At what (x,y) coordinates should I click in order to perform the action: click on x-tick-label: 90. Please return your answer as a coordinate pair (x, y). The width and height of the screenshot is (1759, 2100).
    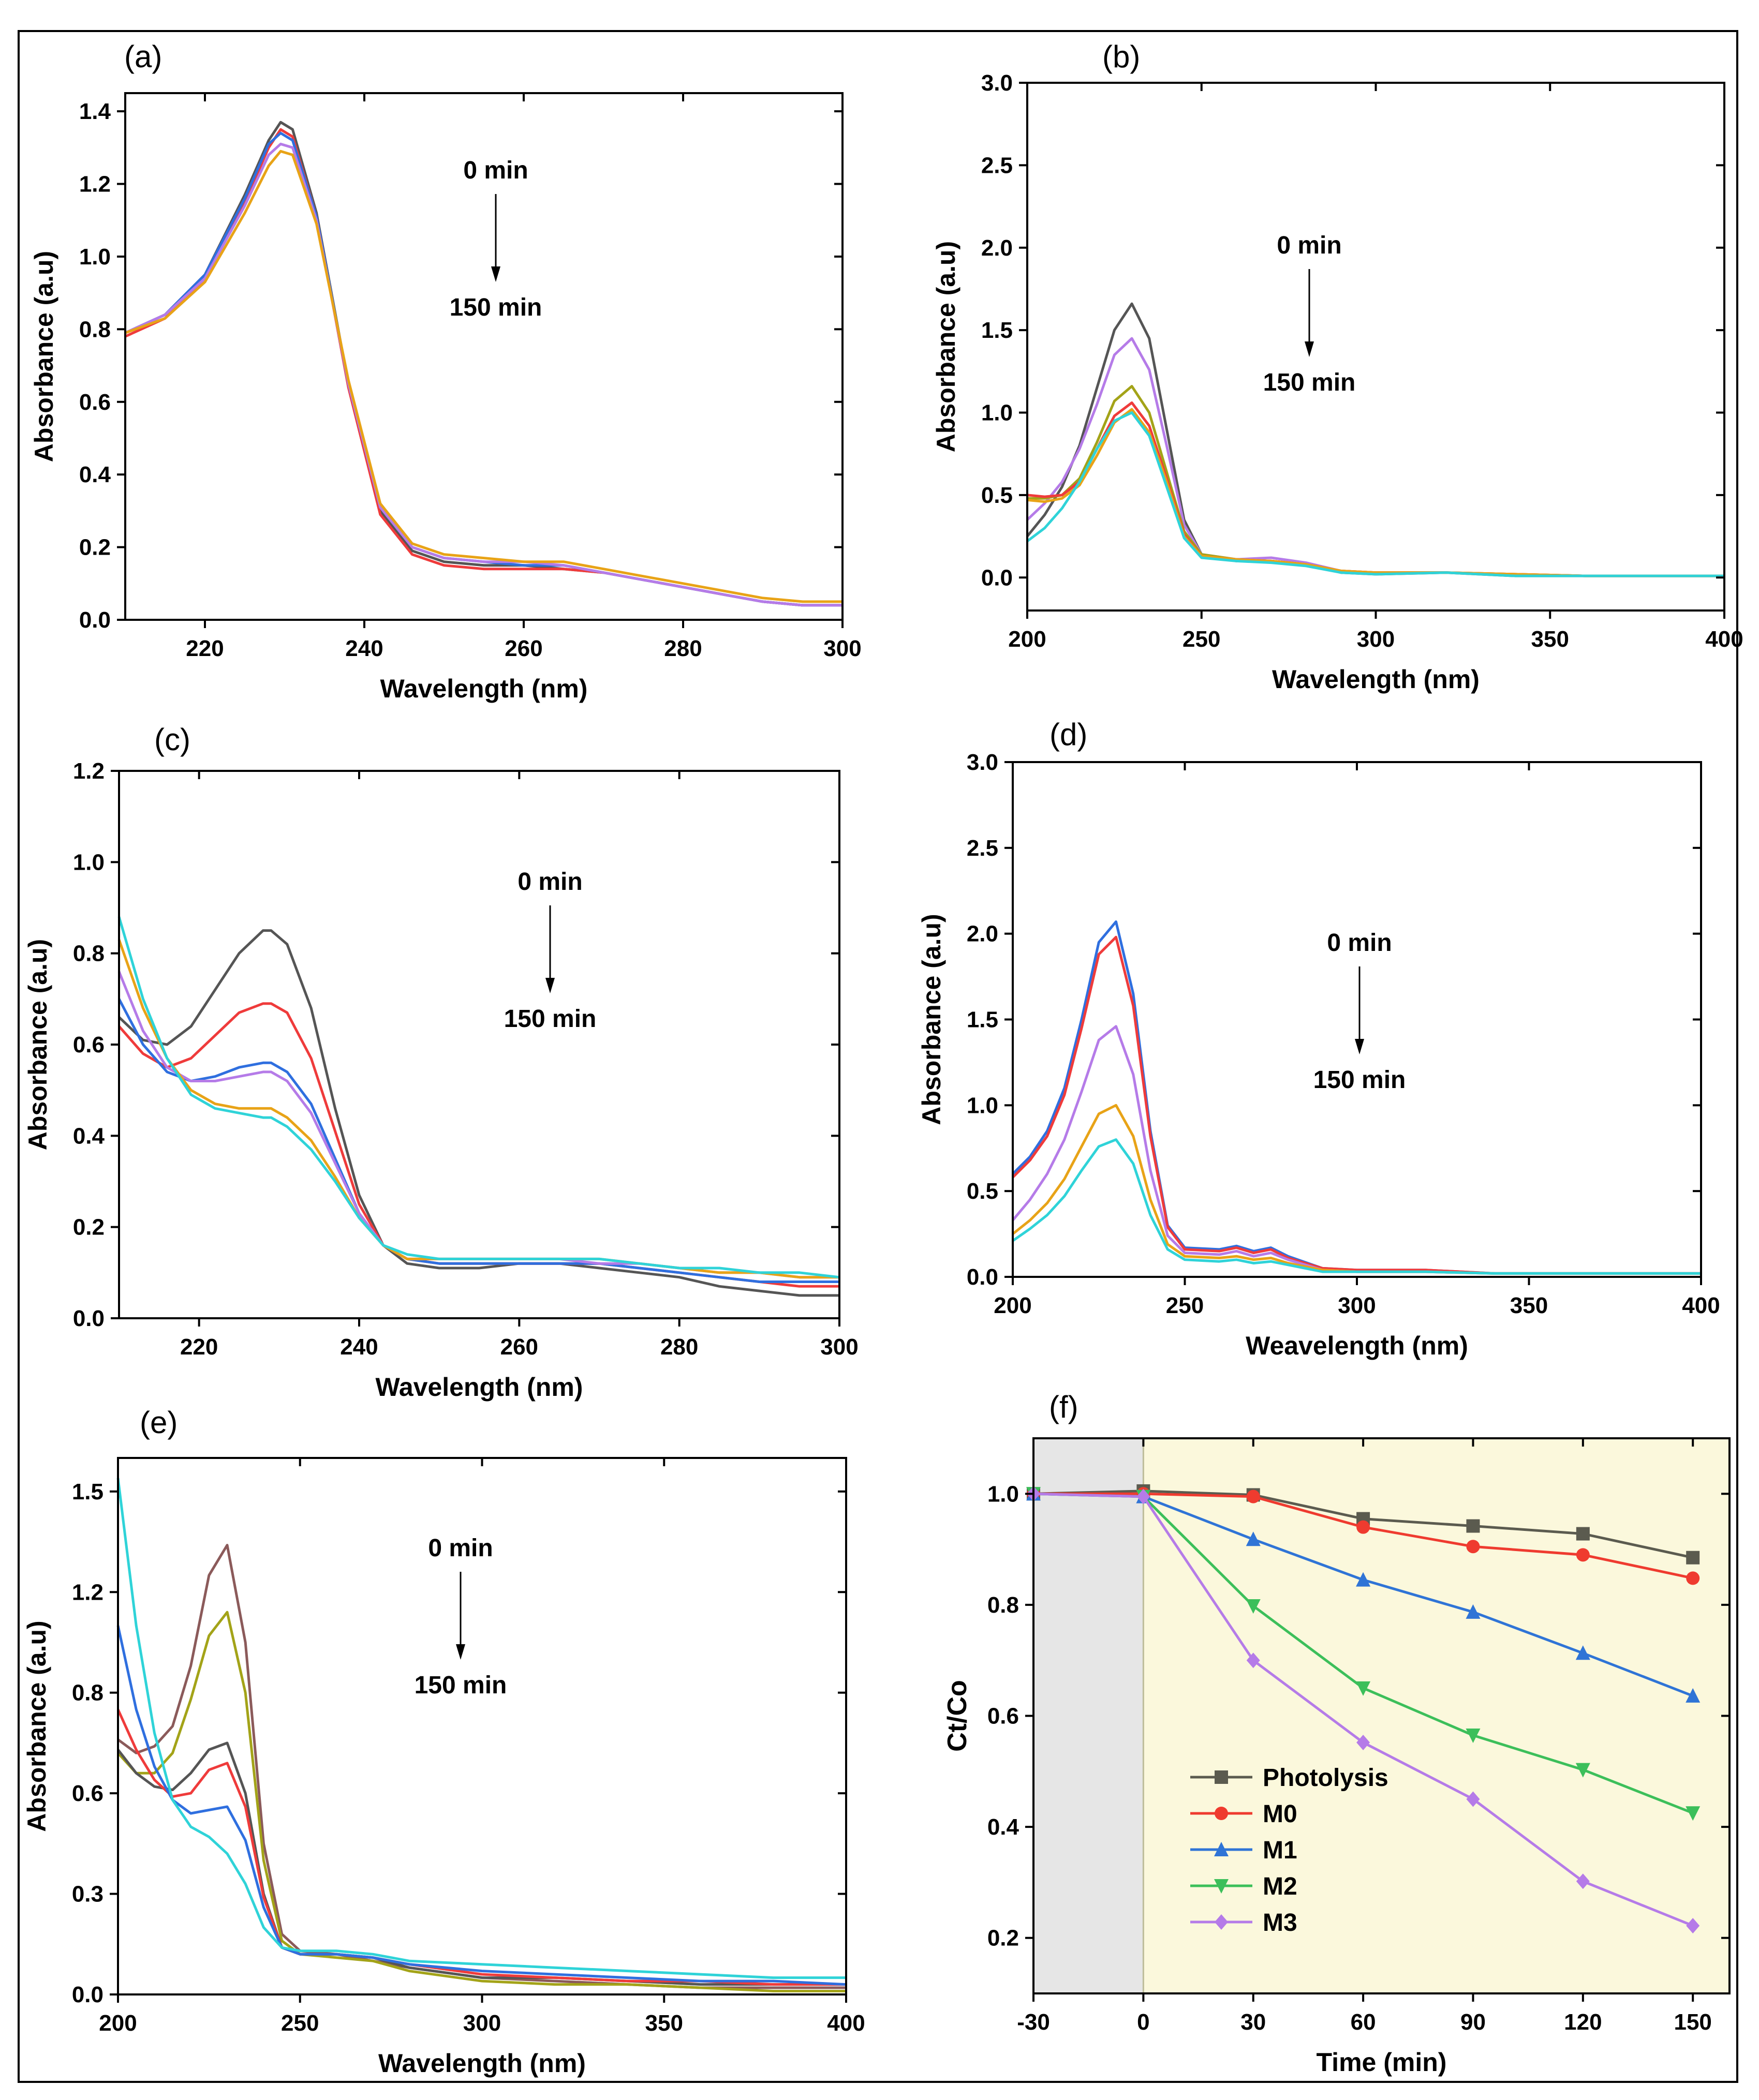
    Looking at the image, I should click on (1473, 2022).